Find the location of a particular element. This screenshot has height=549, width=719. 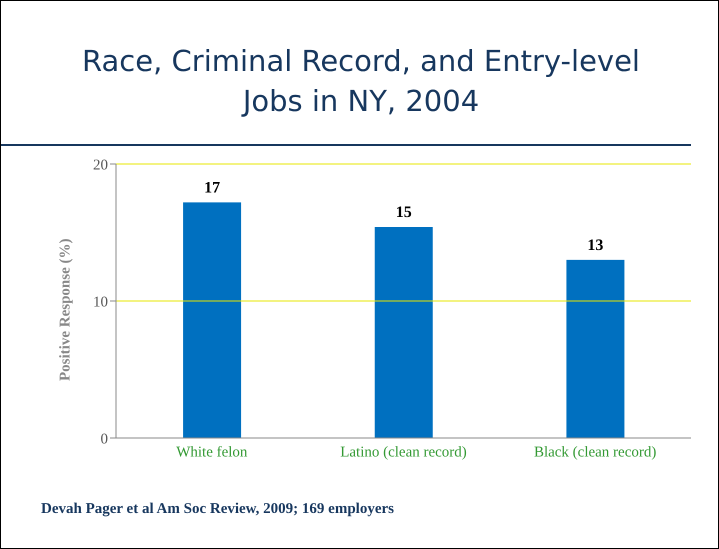

x-tick-label: Black (clean record) is located at coordinates (595, 452).